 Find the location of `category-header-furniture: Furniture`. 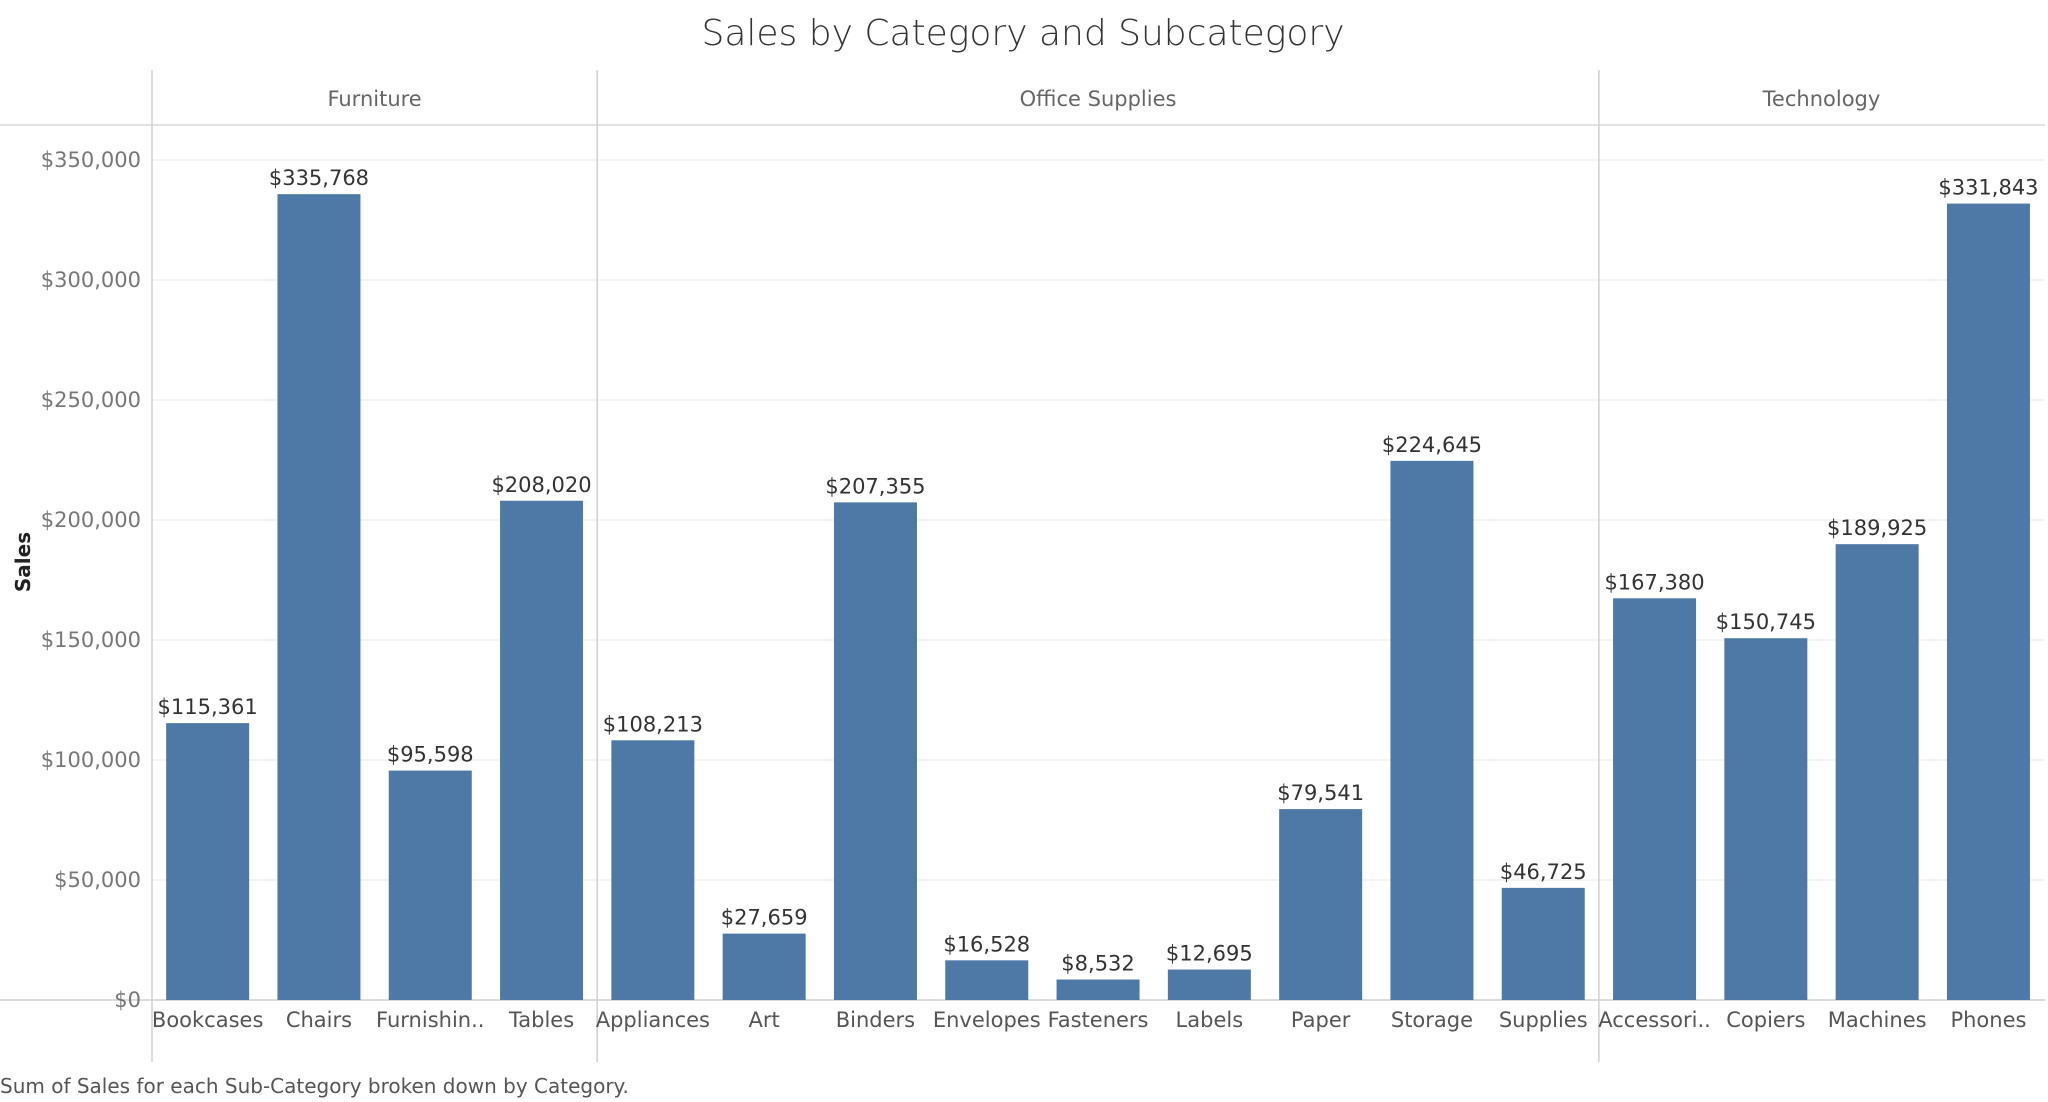

category-header-furniture: Furniture is located at coordinates (374, 99).